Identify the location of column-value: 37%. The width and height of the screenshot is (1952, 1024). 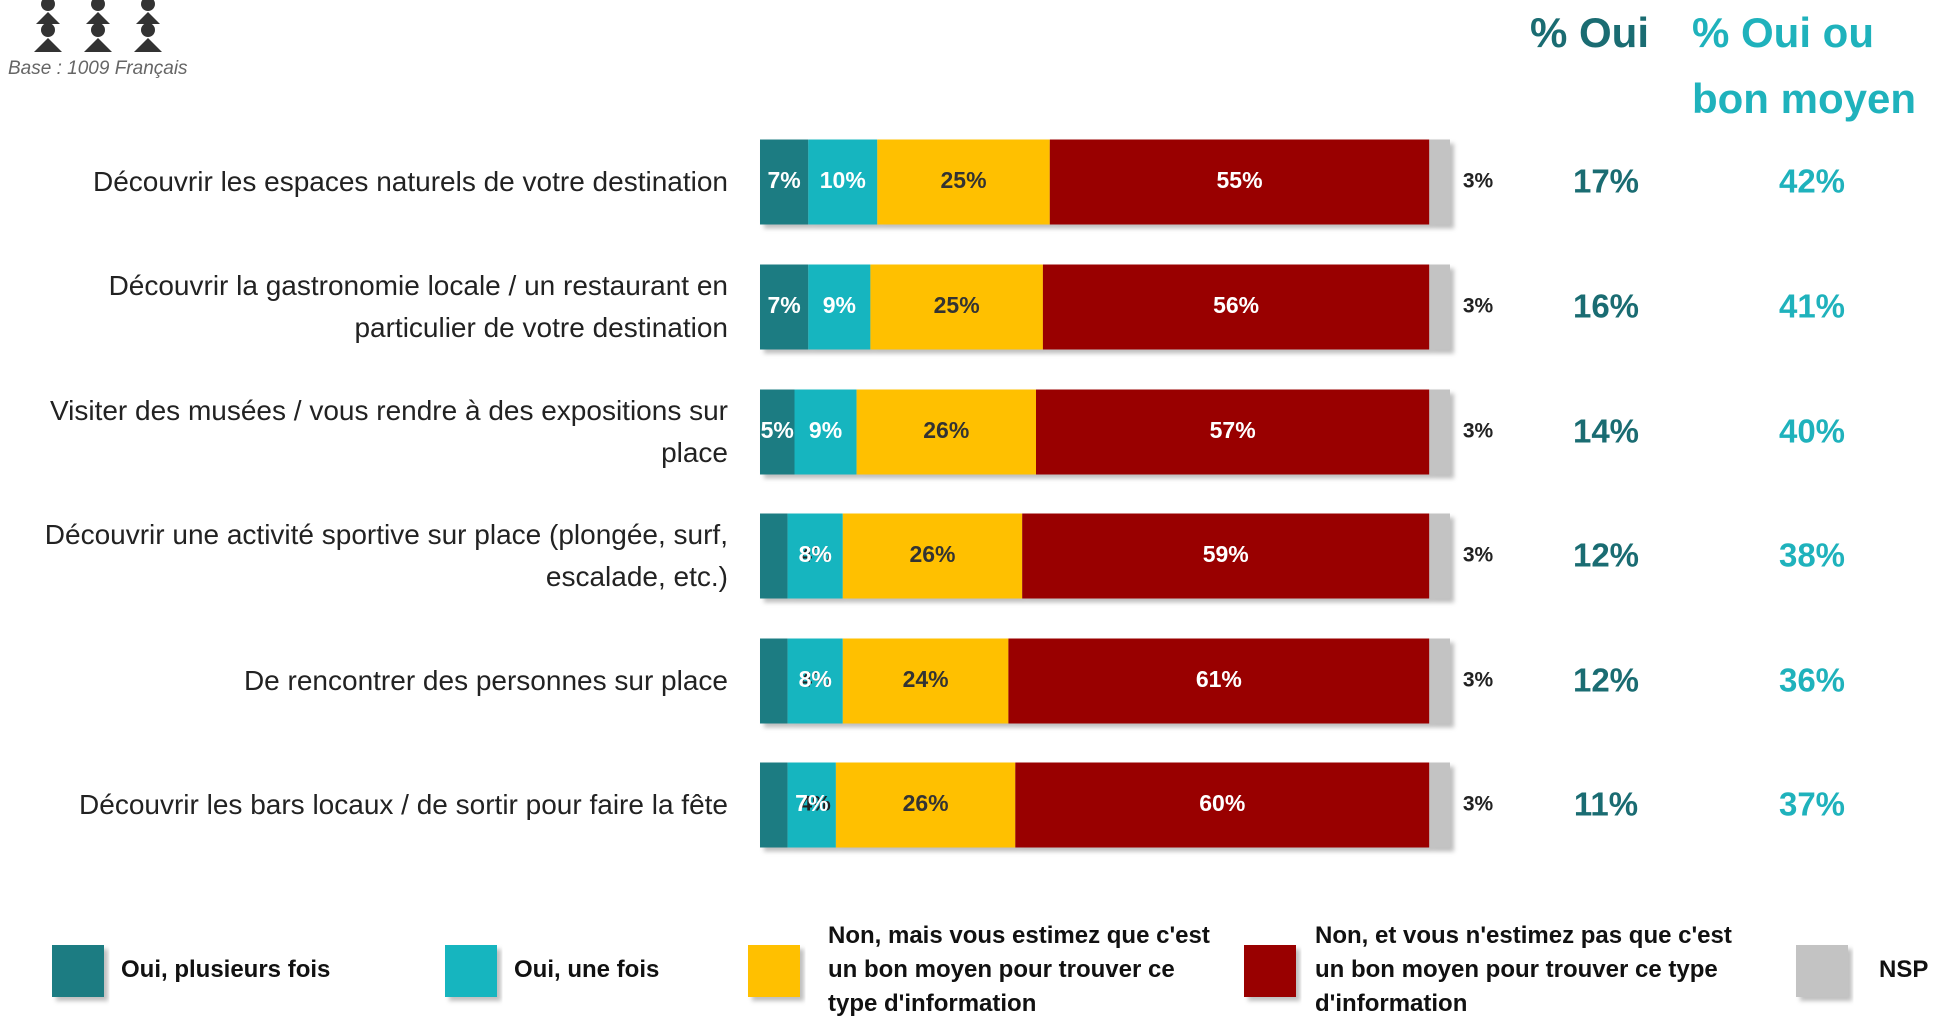
(1812, 804).